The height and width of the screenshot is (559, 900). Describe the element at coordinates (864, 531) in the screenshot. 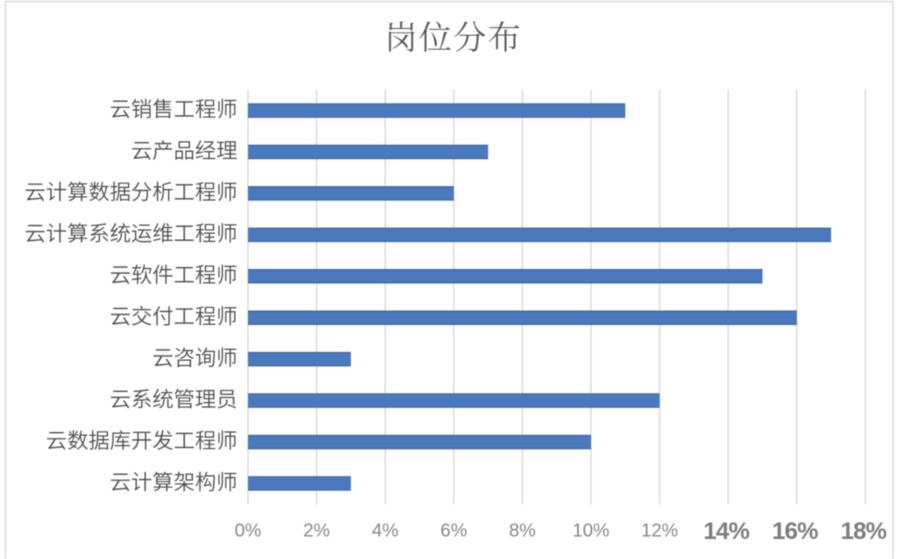

I see `svg-text: 18%` at that location.